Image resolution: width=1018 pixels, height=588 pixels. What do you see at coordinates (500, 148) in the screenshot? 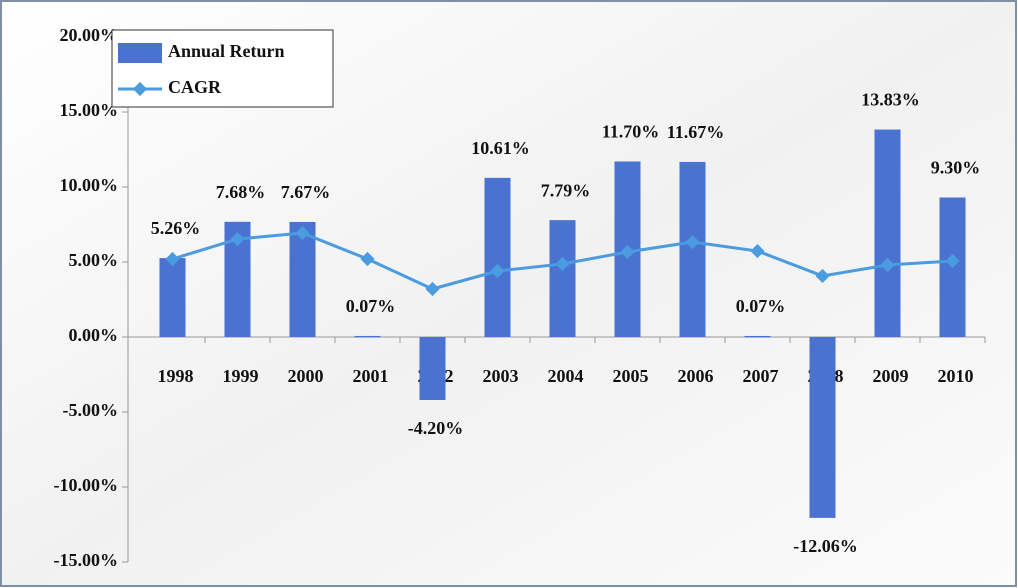
I see `data-label: 10.61%` at bounding box center [500, 148].